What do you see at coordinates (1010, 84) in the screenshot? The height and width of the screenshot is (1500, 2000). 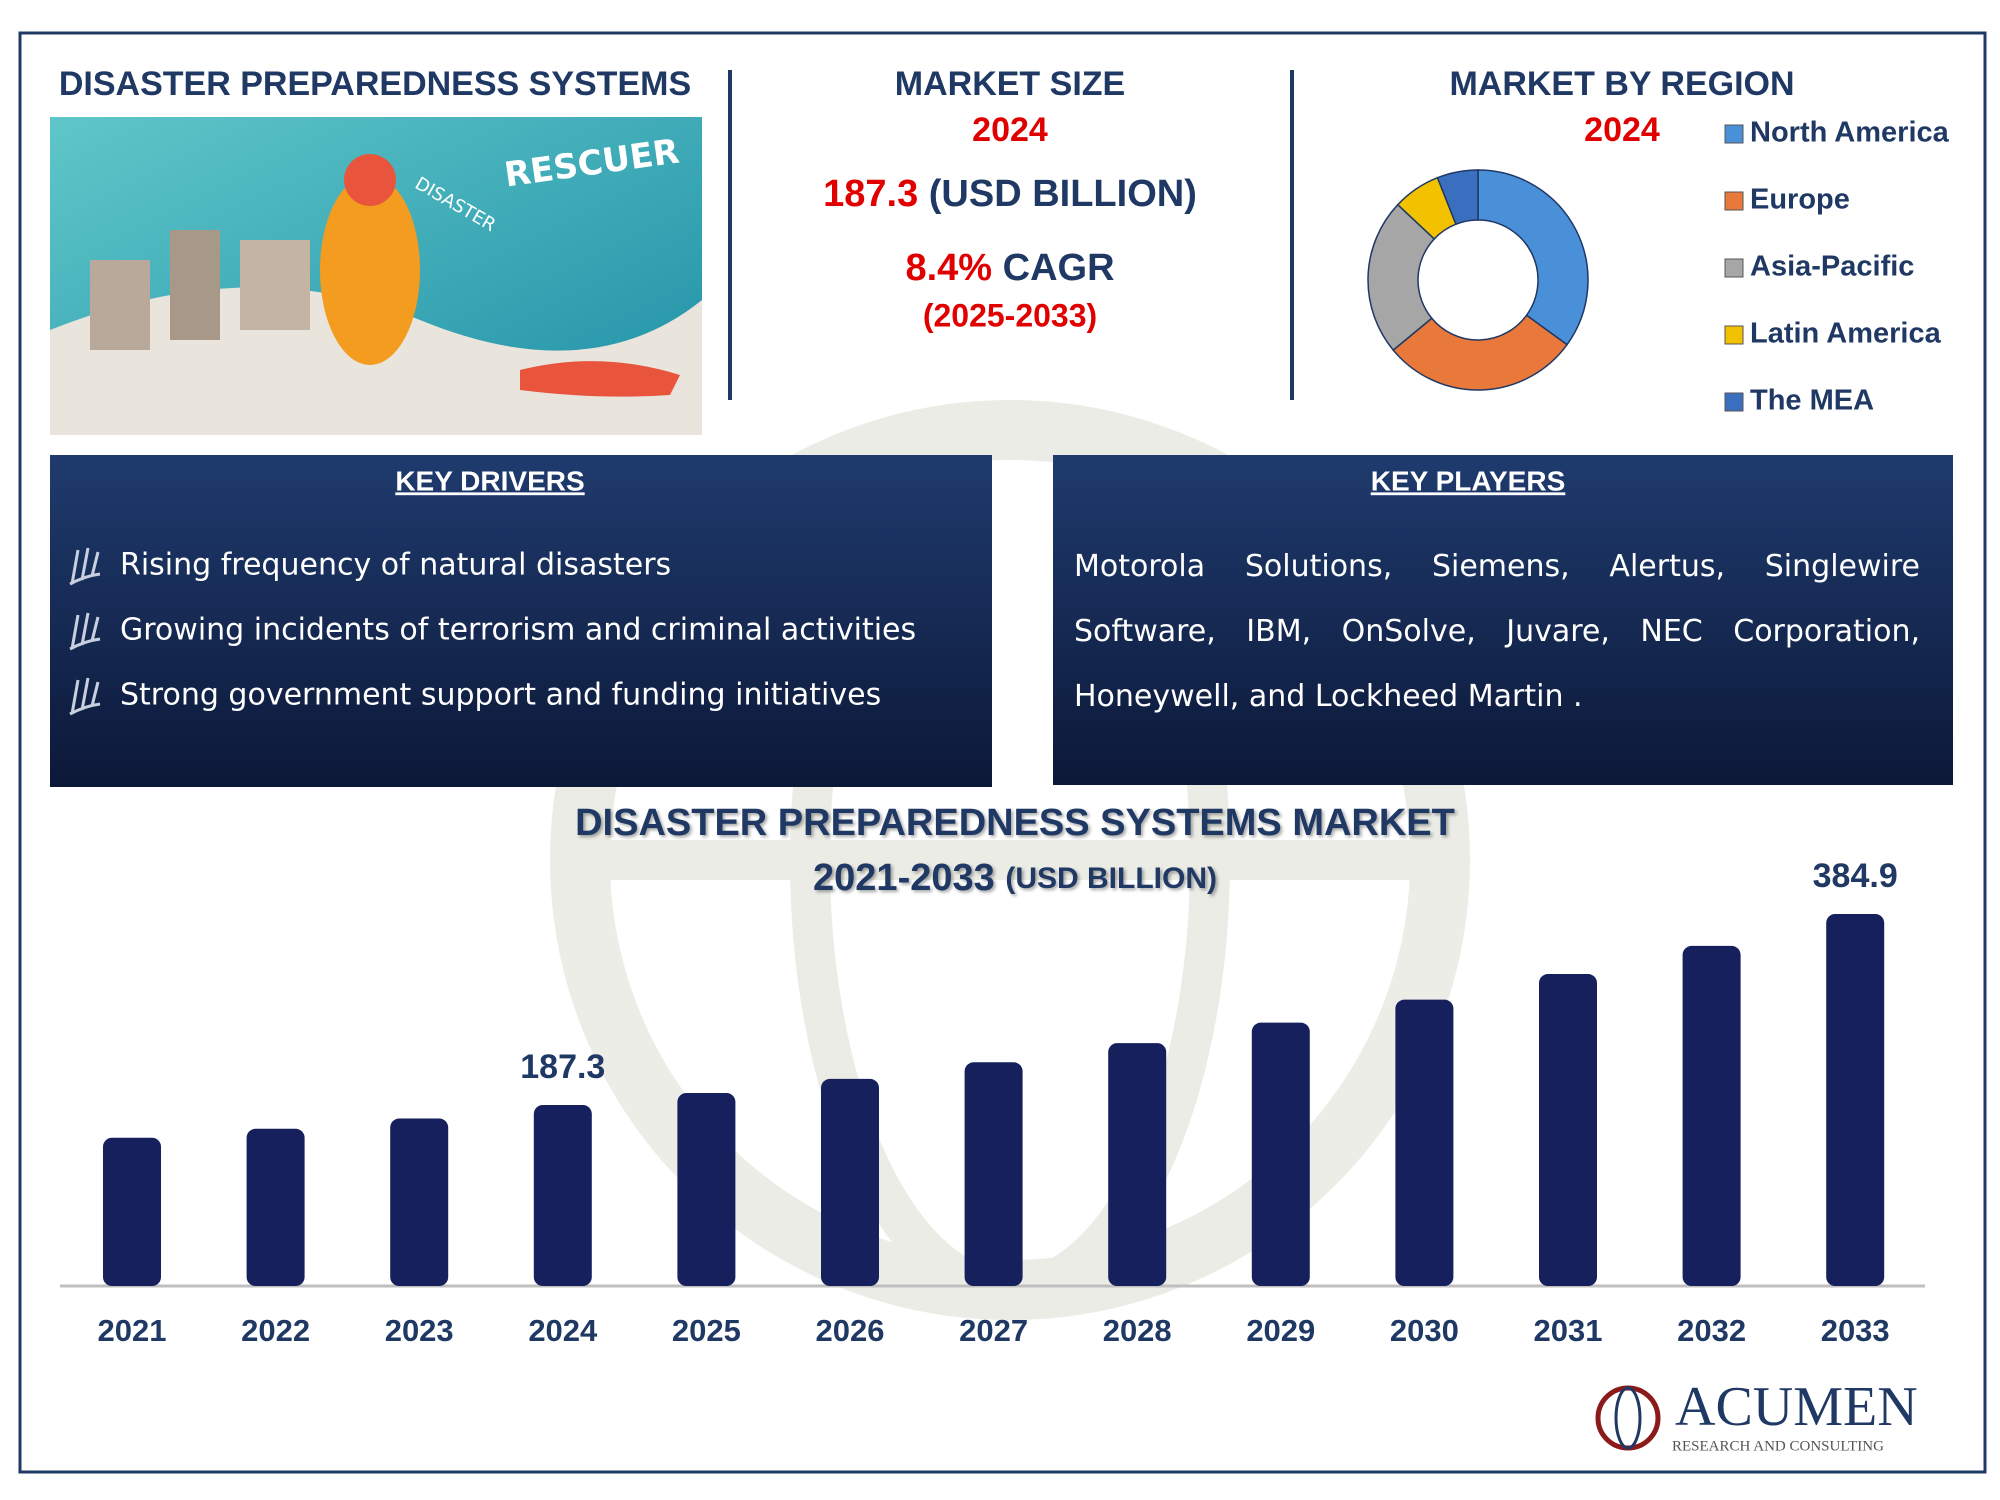 I see `market-size-title: MARKET SIZE` at bounding box center [1010, 84].